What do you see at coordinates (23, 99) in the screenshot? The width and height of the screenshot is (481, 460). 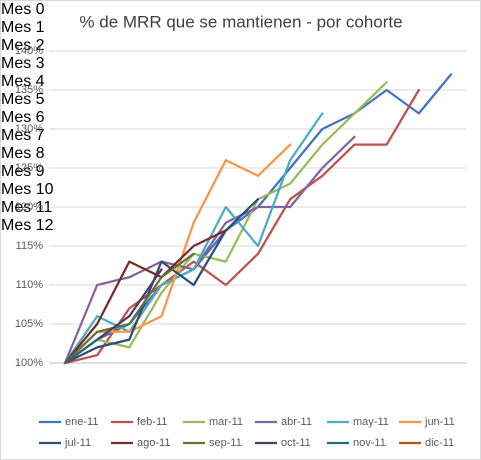 I see `x-tick-label: Mes 5` at bounding box center [23, 99].